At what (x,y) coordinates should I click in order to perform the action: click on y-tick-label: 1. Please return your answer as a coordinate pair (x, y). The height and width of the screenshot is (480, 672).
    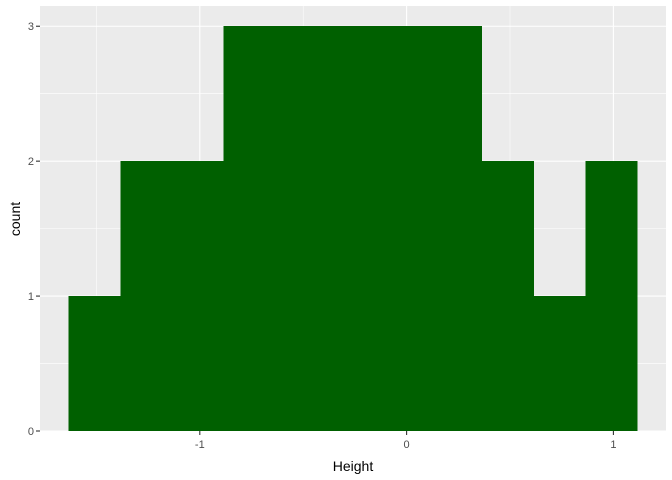
    Looking at the image, I should click on (31, 297).